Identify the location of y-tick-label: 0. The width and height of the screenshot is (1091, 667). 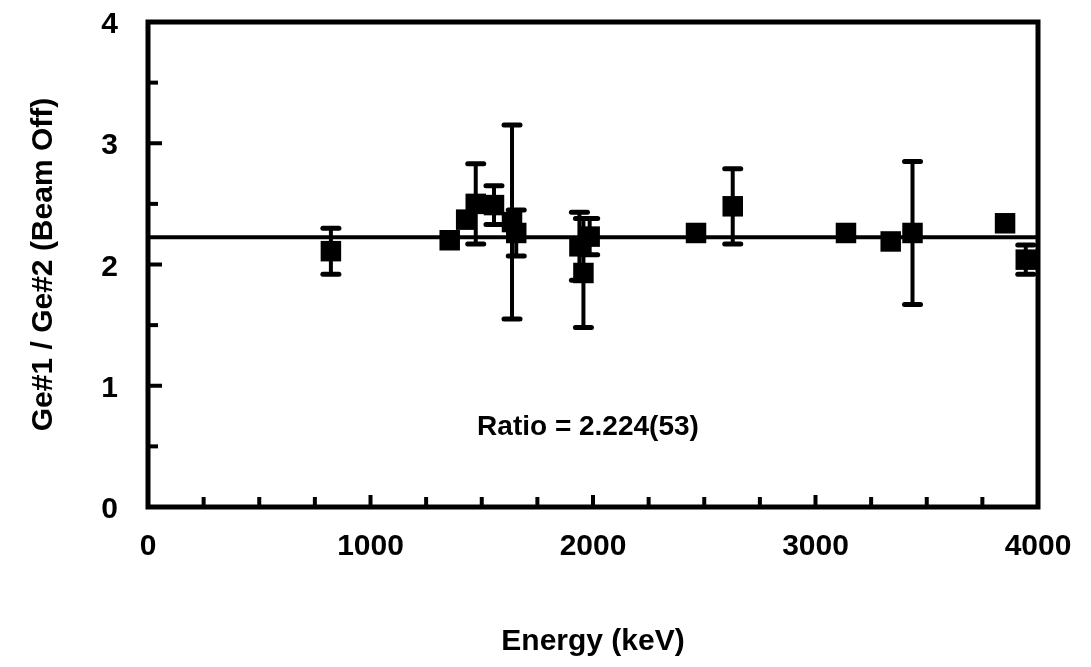
(109, 507).